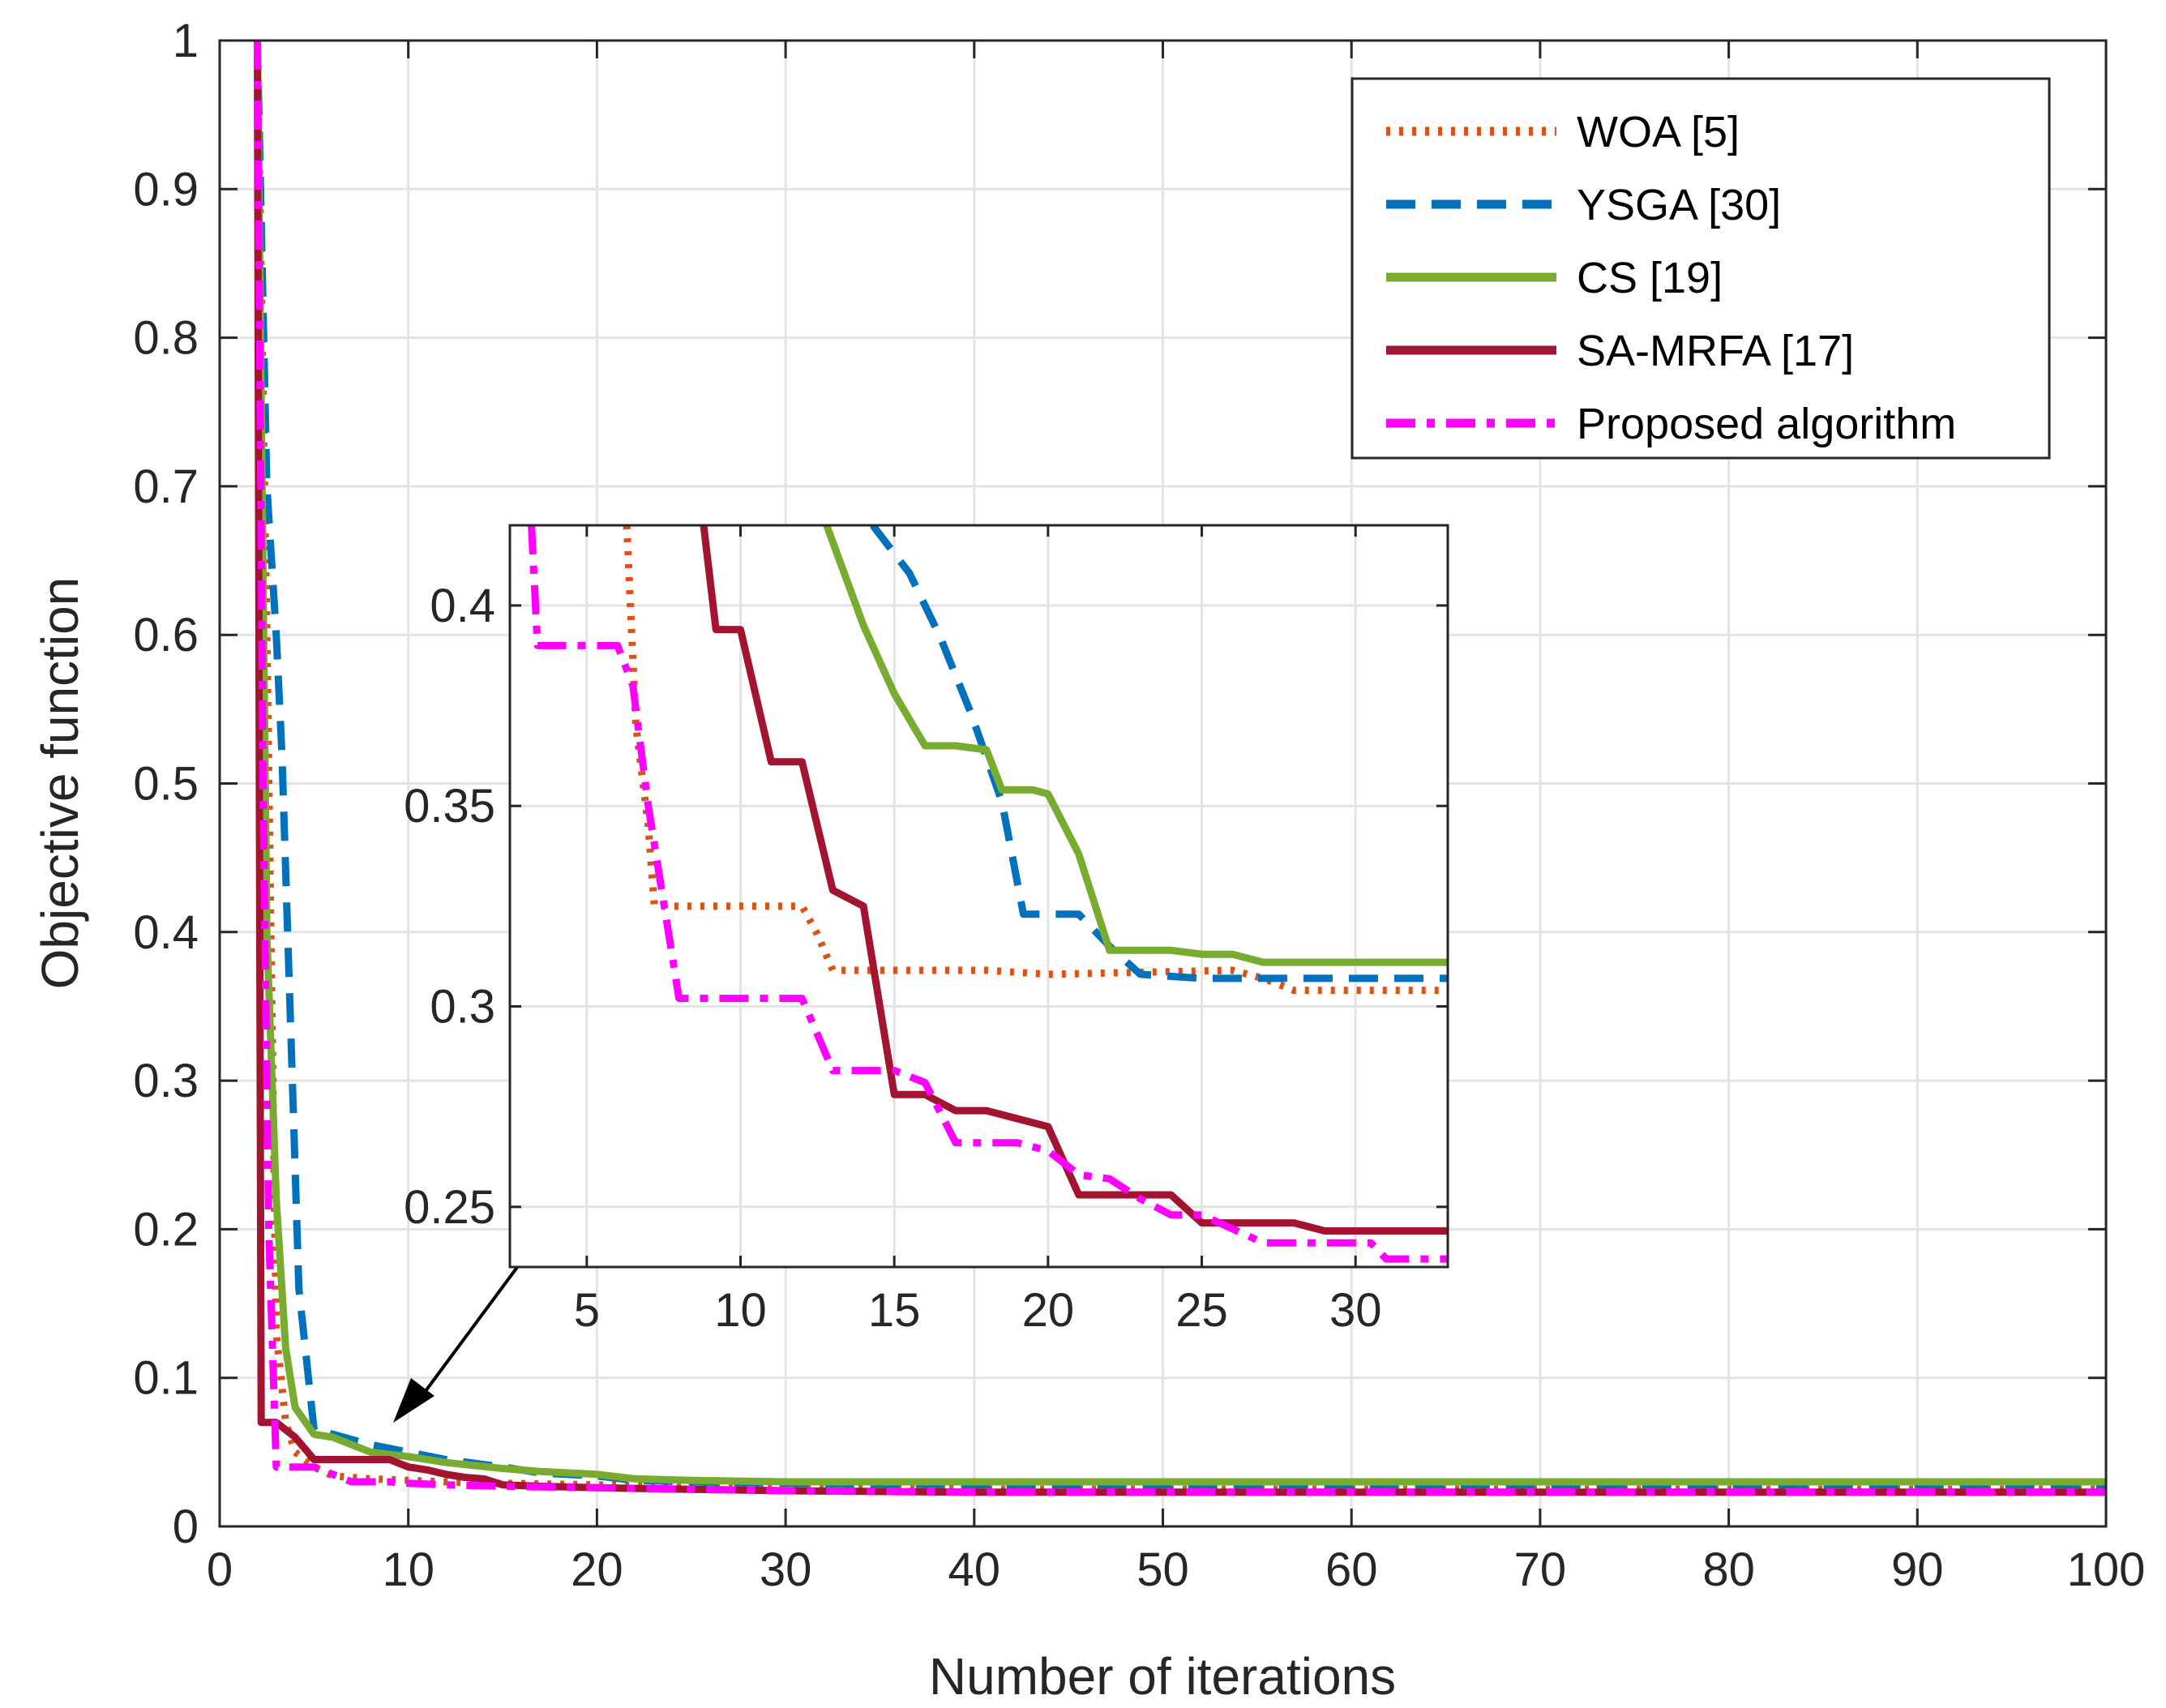 The image size is (2166, 1708). I want to click on main-y-tick-label: 0.1, so click(166, 1378).